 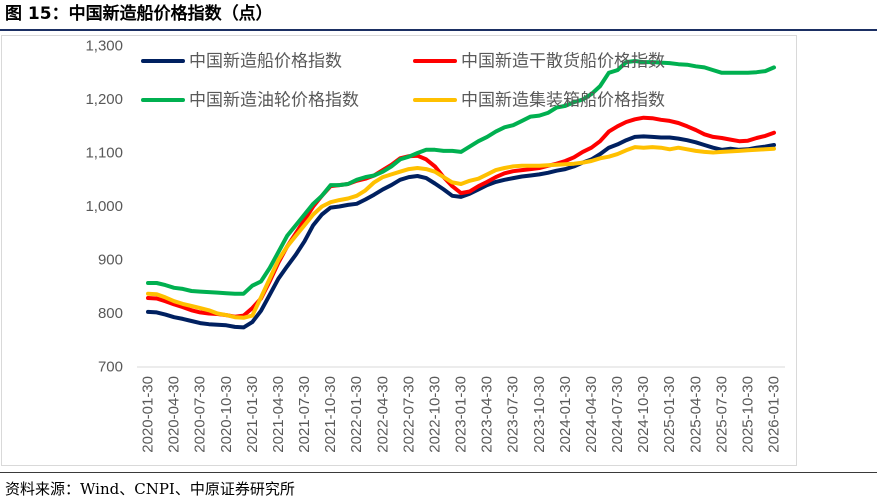 What do you see at coordinates (487, 414) in the screenshot?
I see `x-tick-label: 2023-04-30` at bounding box center [487, 414].